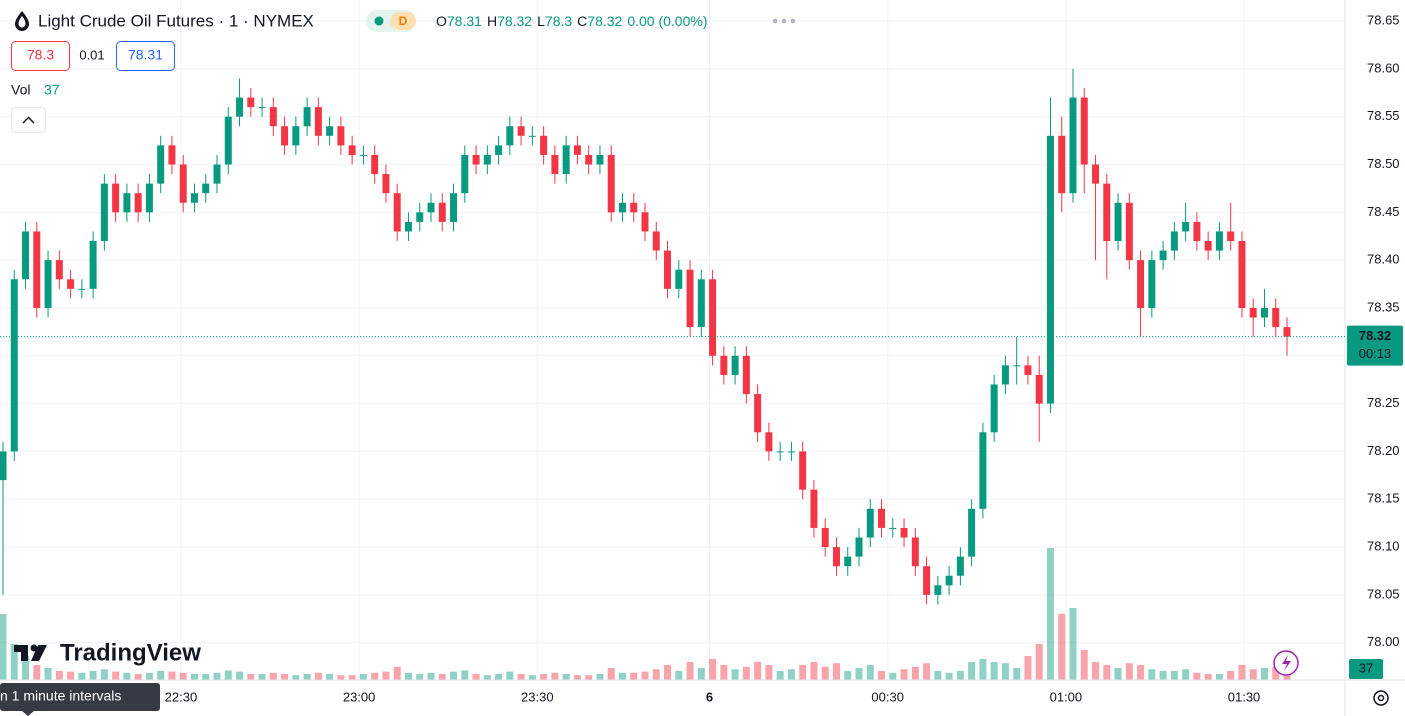  I want to click on bid-box, so click(40, 56).